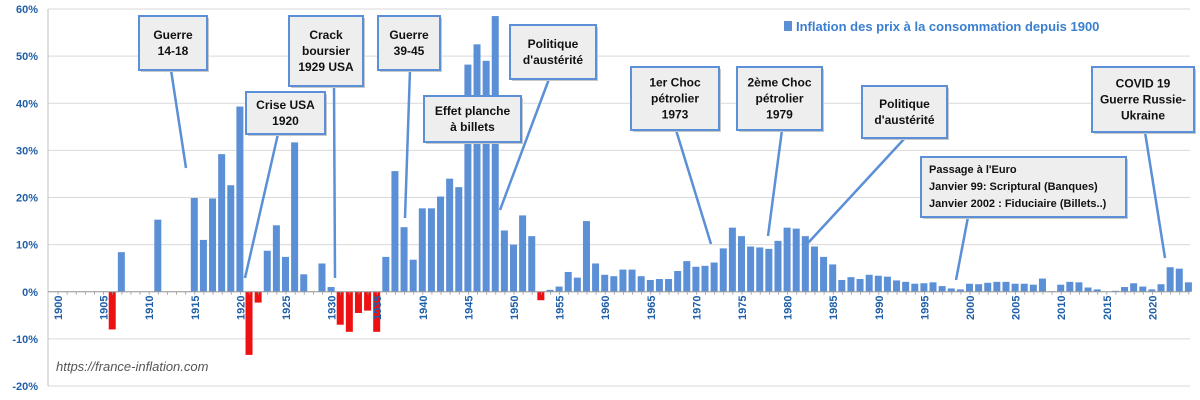  I want to click on annotation-line: pétrolier, so click(675, 99).